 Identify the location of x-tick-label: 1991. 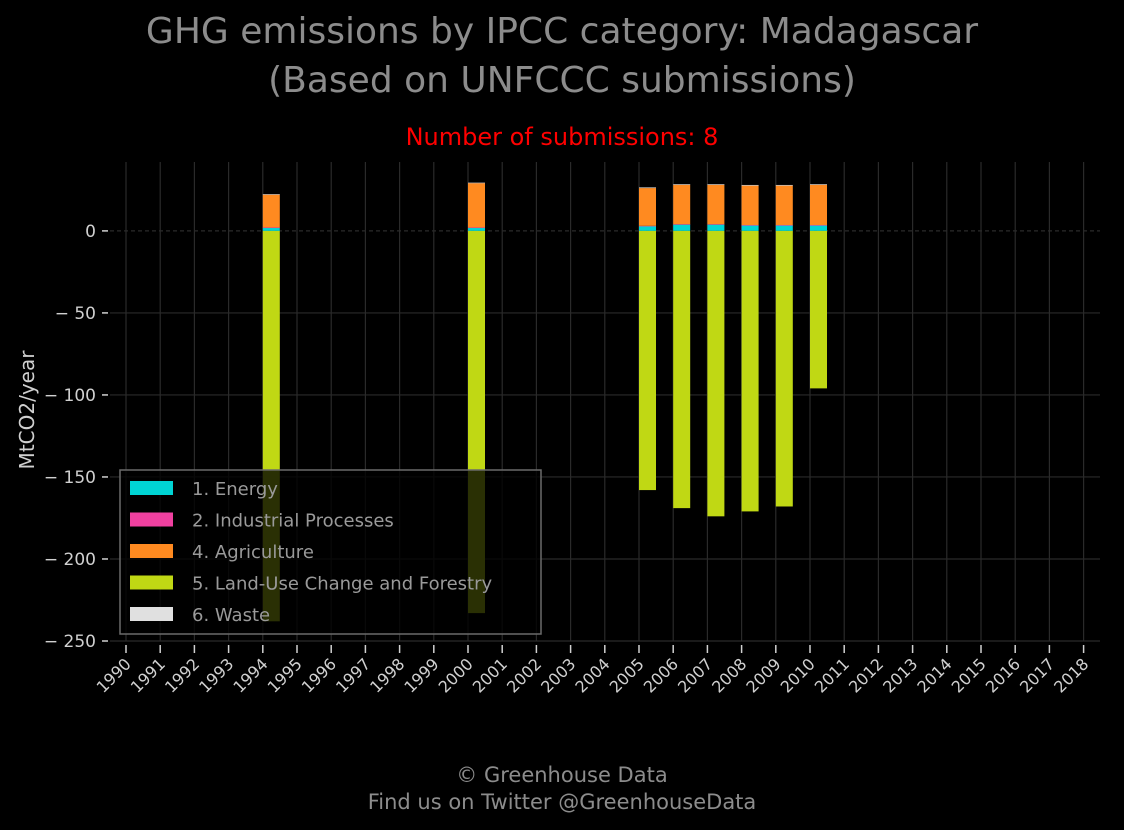
(148, 675).